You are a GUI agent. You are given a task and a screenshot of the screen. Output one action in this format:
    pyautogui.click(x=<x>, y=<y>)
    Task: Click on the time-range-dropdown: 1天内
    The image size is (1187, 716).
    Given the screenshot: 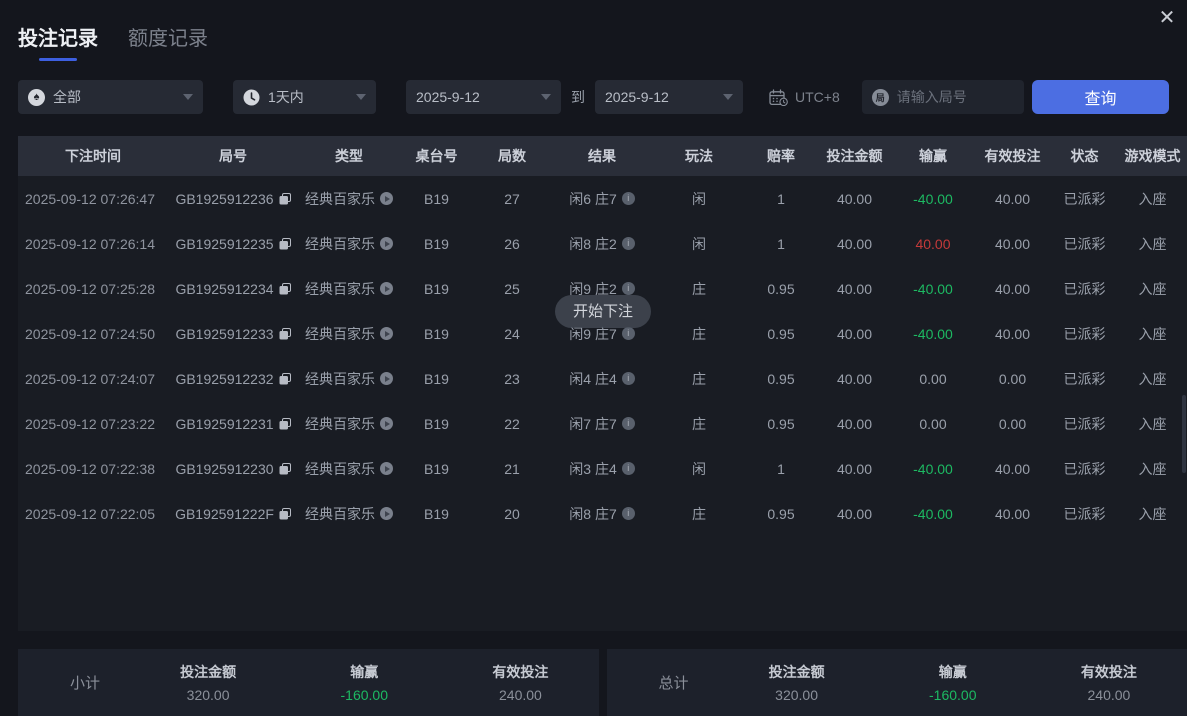 What is the action you would take?
    pyautogui.click(x=304, y=97)
    